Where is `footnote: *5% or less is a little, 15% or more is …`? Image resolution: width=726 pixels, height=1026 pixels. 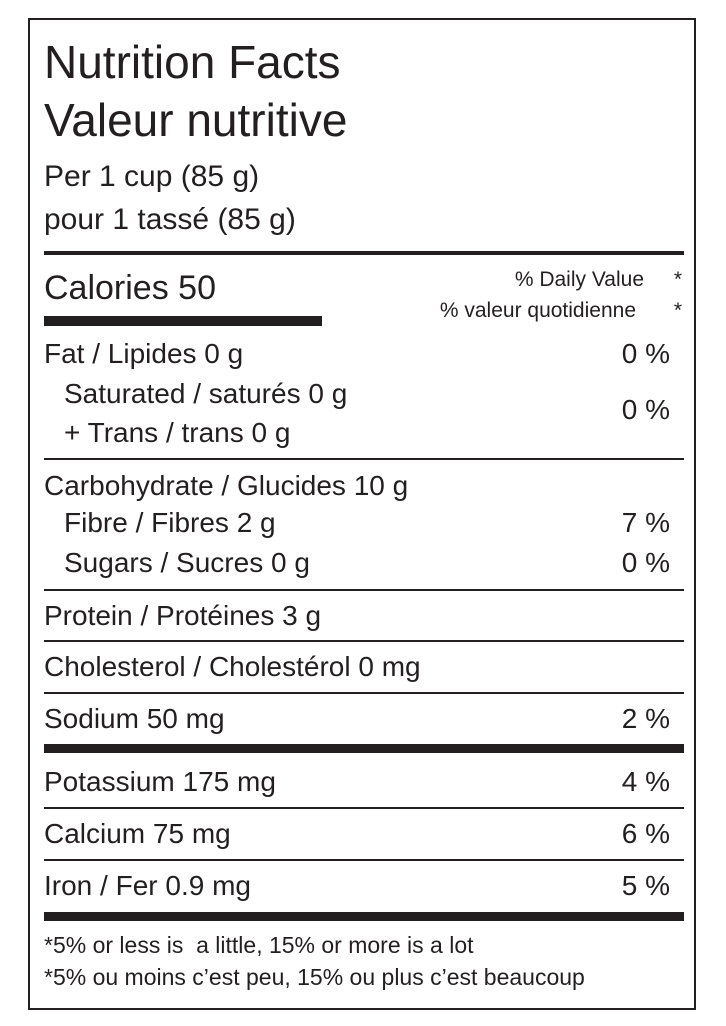
footnote: *5% or less is a little, 15% or more is … is located at coordinates (259, 945).